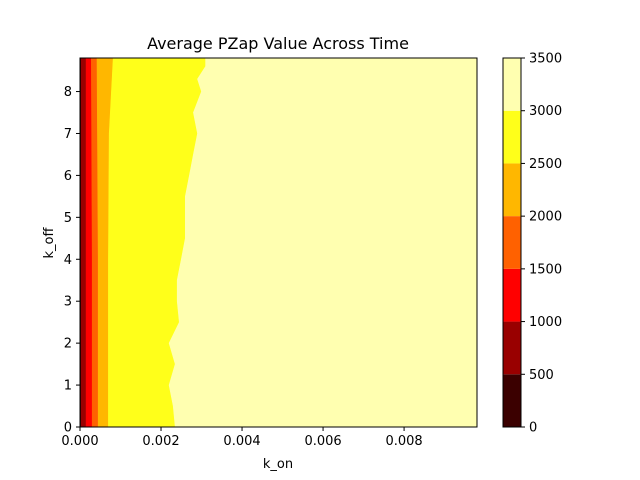 The width and height of the screenshot is (640, 480). Describe the element at coordinates (278, 464) in the screenshot. I see `x-axis-label: k_on` at that location.